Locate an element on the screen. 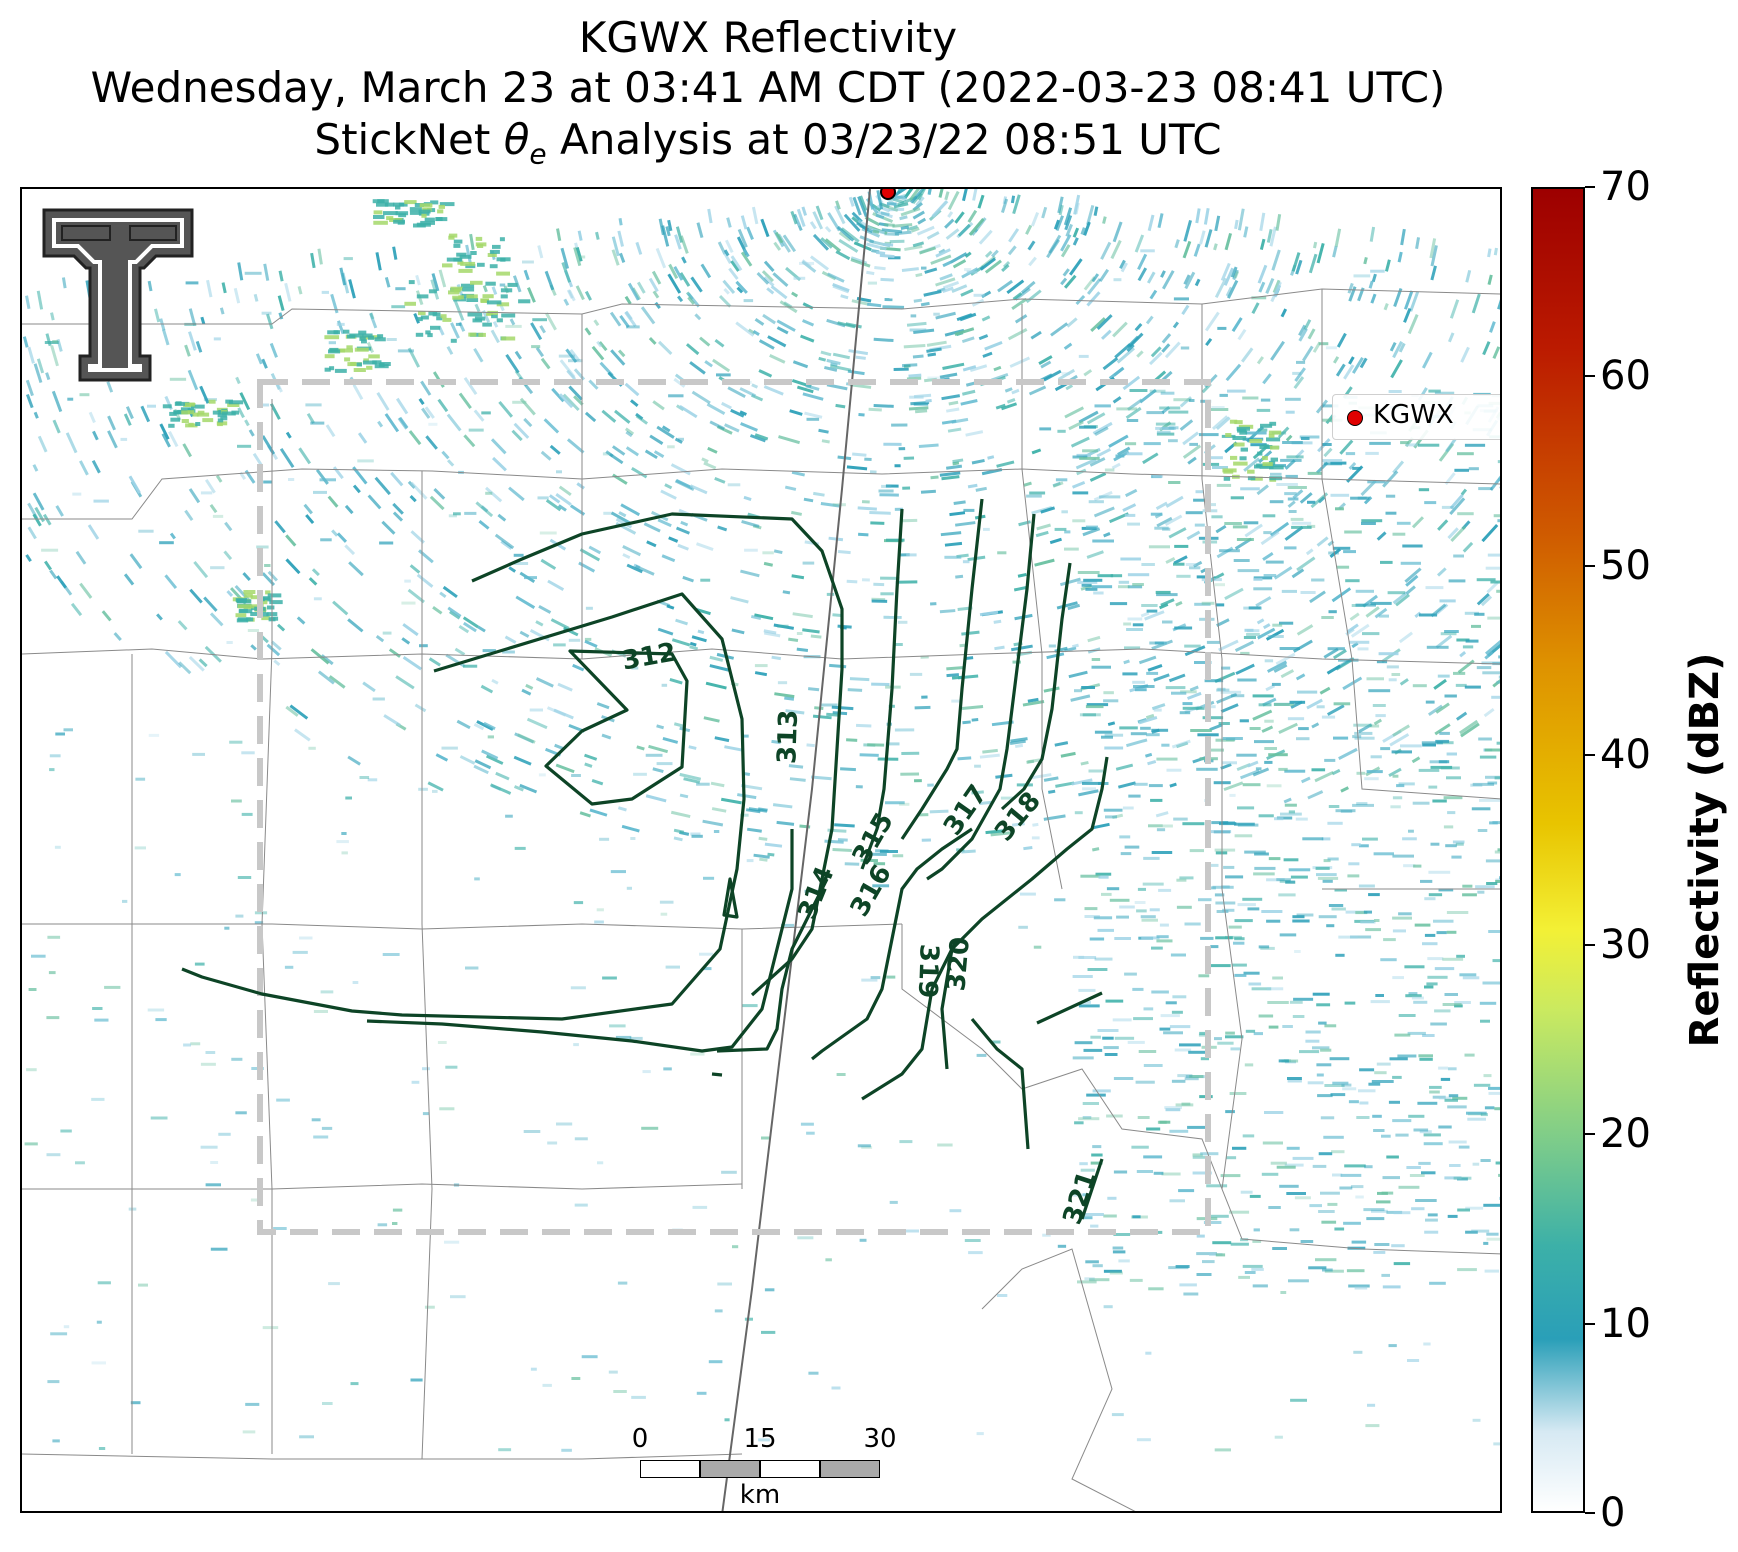 This screenshot has height=1552, width=1738. scale-tick-15: 15 is located at coordinates (760, 1439).